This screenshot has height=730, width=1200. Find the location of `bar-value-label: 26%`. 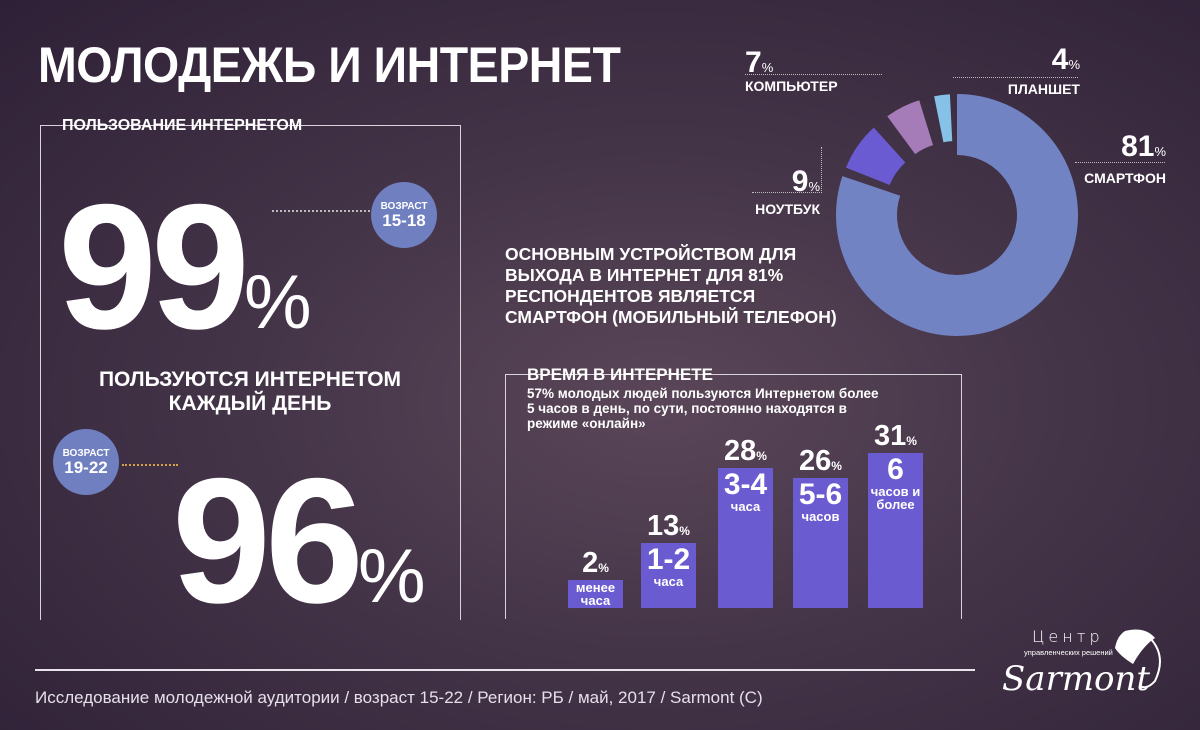

bar-value-label: 26% is located at coordinates (821, 461).